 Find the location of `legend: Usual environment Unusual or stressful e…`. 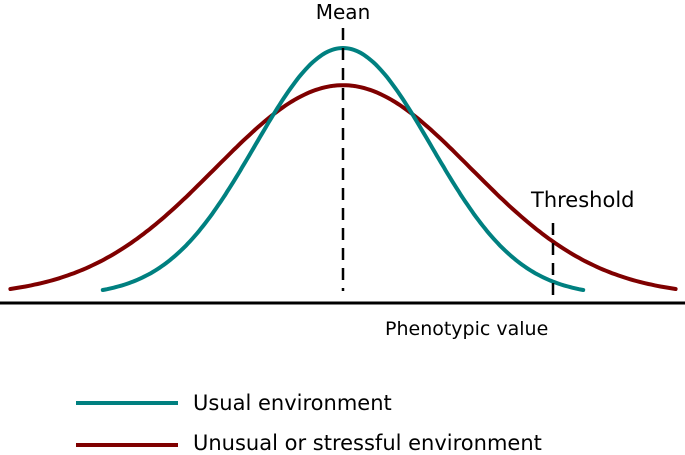

legend: Usual environment Unusual or stressful e… is located at coordinates (309, 423).